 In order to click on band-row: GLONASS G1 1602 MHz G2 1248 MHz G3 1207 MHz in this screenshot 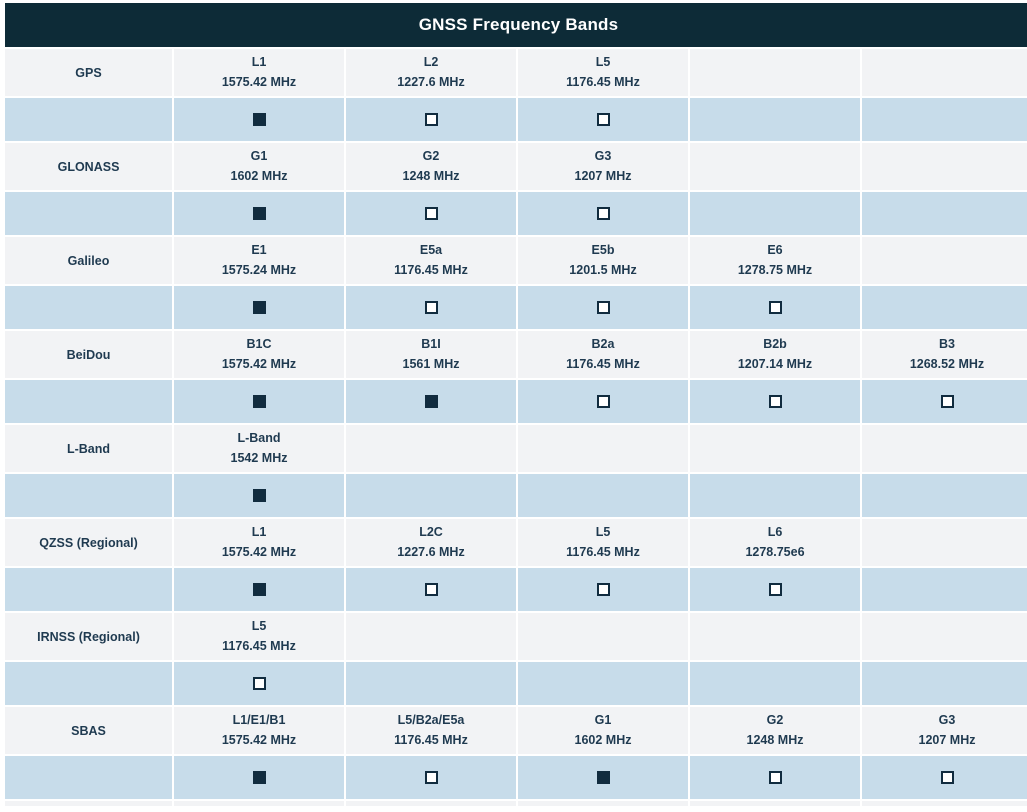, I will do `click(516, 166)`.